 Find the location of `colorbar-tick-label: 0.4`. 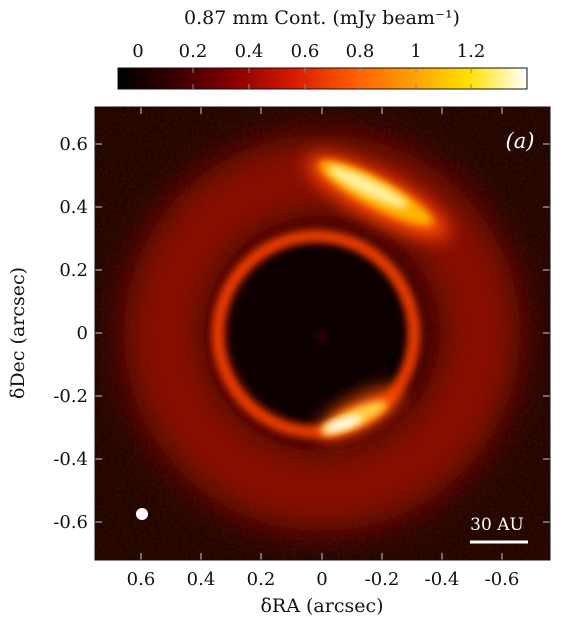

colorbar-tick-label: 0.4 is located at coordinates (249, 51).